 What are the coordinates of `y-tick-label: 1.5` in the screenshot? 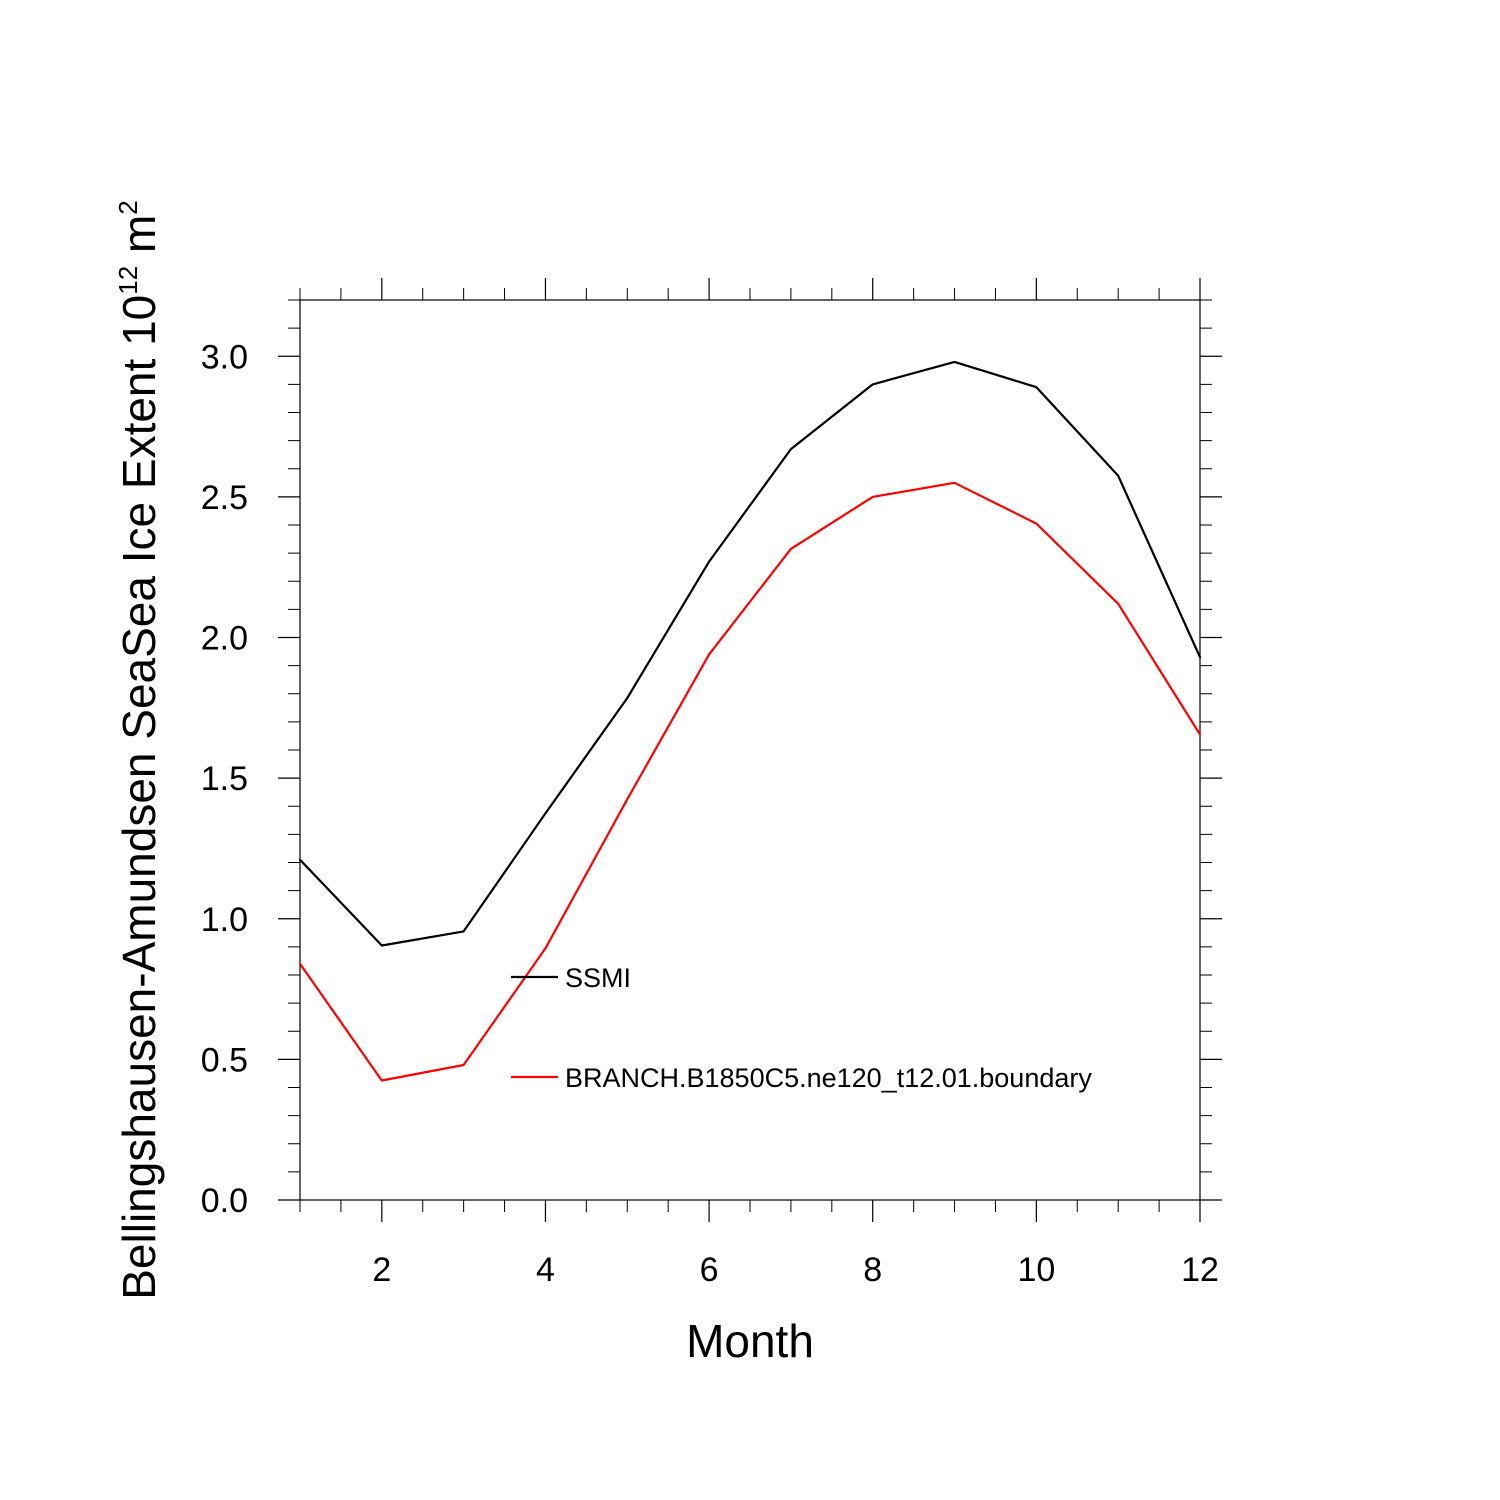 It's located at (224, 779).